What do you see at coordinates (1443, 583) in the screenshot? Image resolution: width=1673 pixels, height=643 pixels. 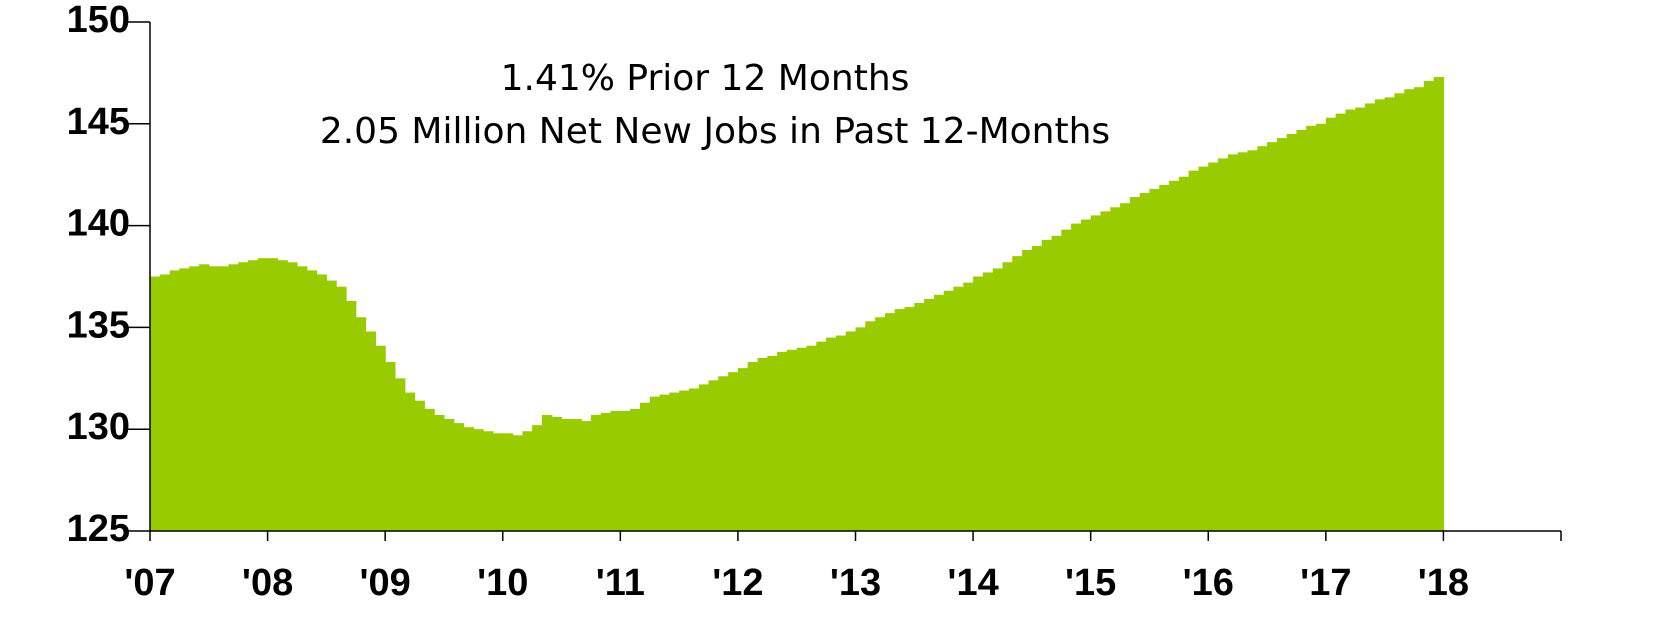 I see `x-tick-label: '18` at bounding box center [1443, 583].